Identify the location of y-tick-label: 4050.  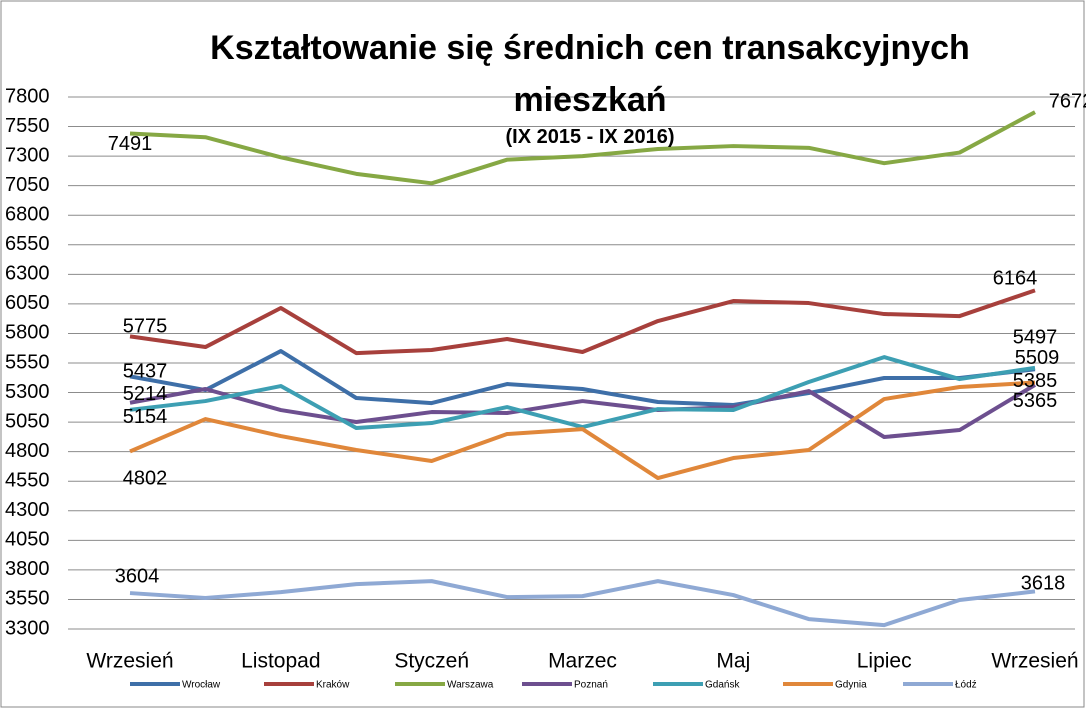
(27, 540).